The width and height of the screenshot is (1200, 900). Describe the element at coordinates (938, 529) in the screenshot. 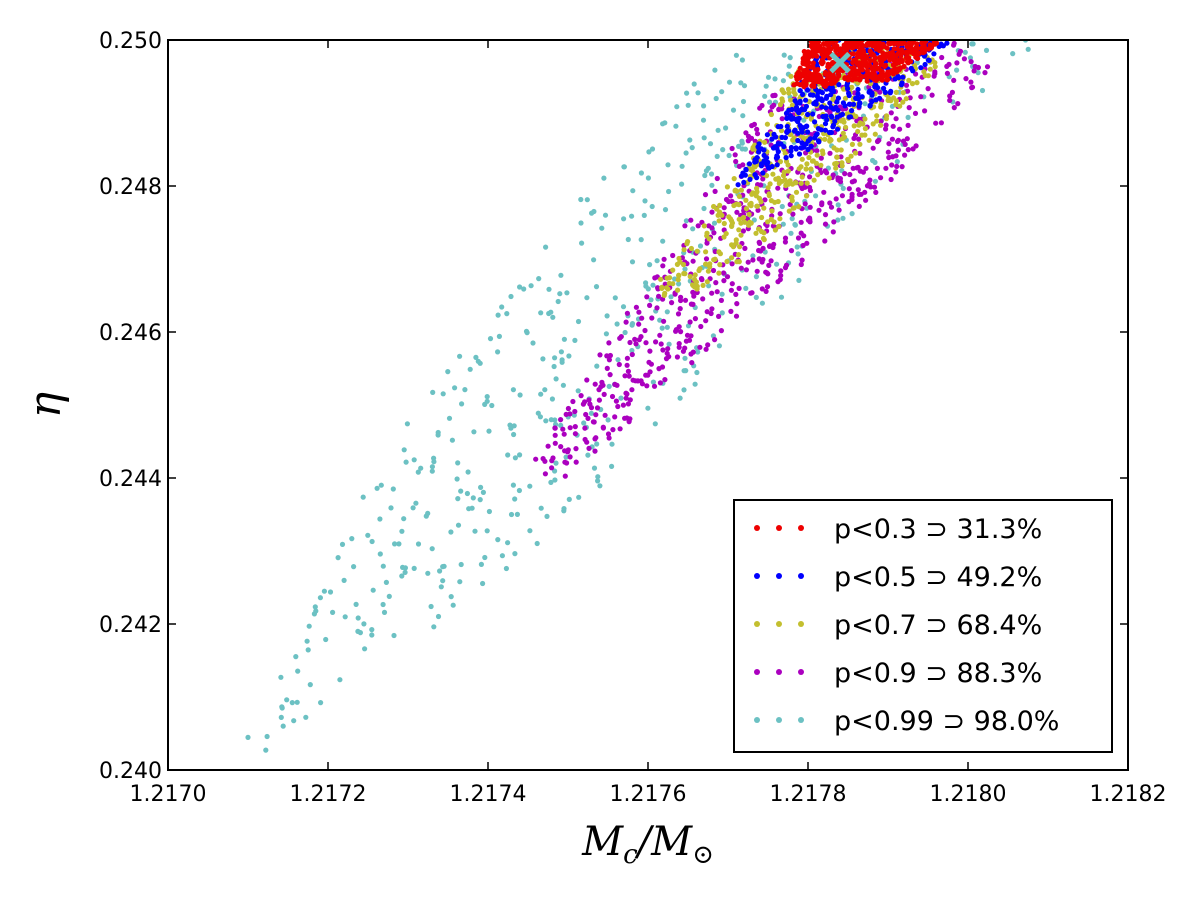

I see `legend-label: p<0.3 ⊃ 31.3%` at that location.